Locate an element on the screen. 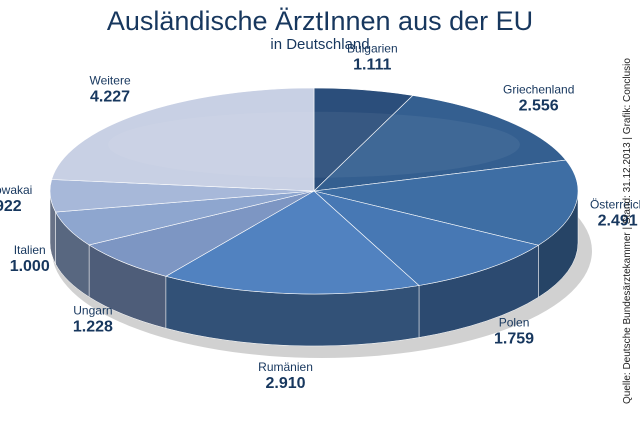  label-value: 1.228 is located at coordinates (93, 326).